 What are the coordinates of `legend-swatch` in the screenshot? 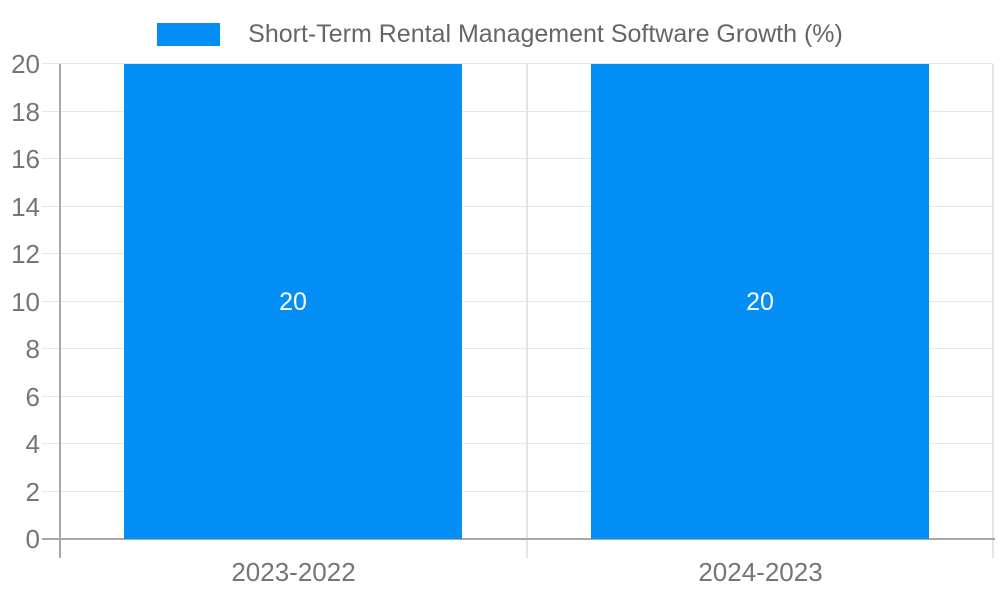 It's located at (189, 34).